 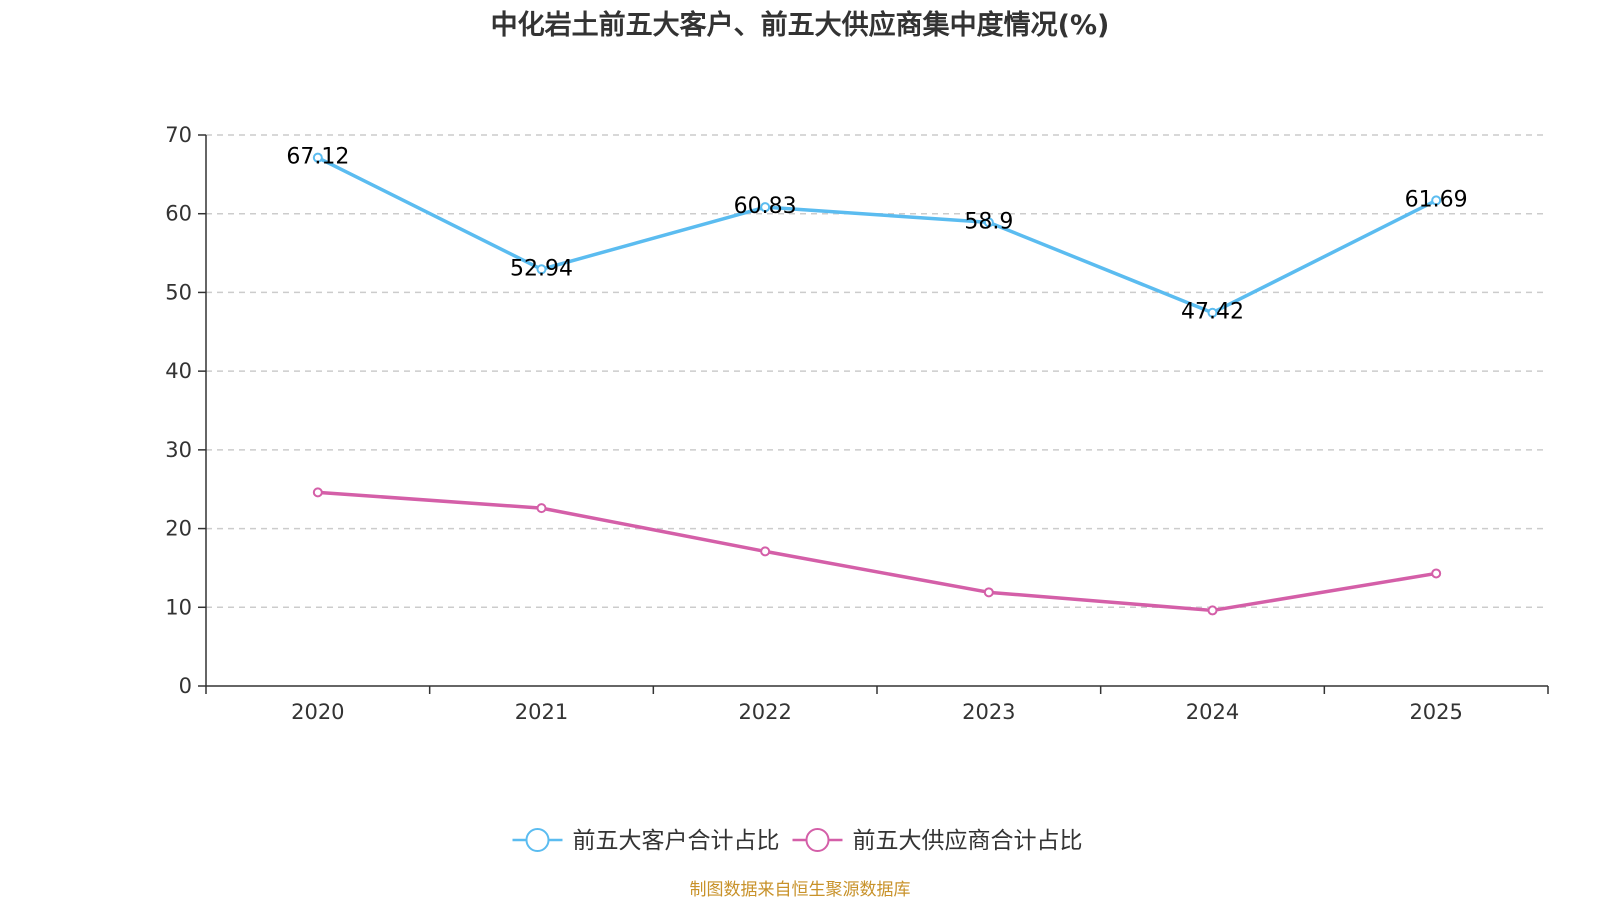 What do you see at coordinates (317, 712) in the screenshot?
I see `x-tick-label: 2020` at bounding box center [317, 712].